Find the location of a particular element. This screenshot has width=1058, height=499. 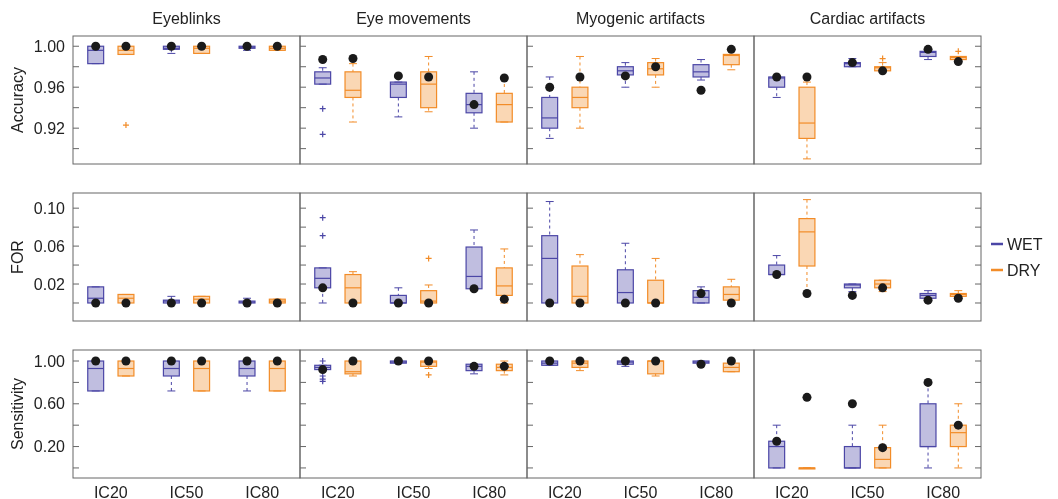

y-tick-label: 0.60 is located at coordinates (49, 404).